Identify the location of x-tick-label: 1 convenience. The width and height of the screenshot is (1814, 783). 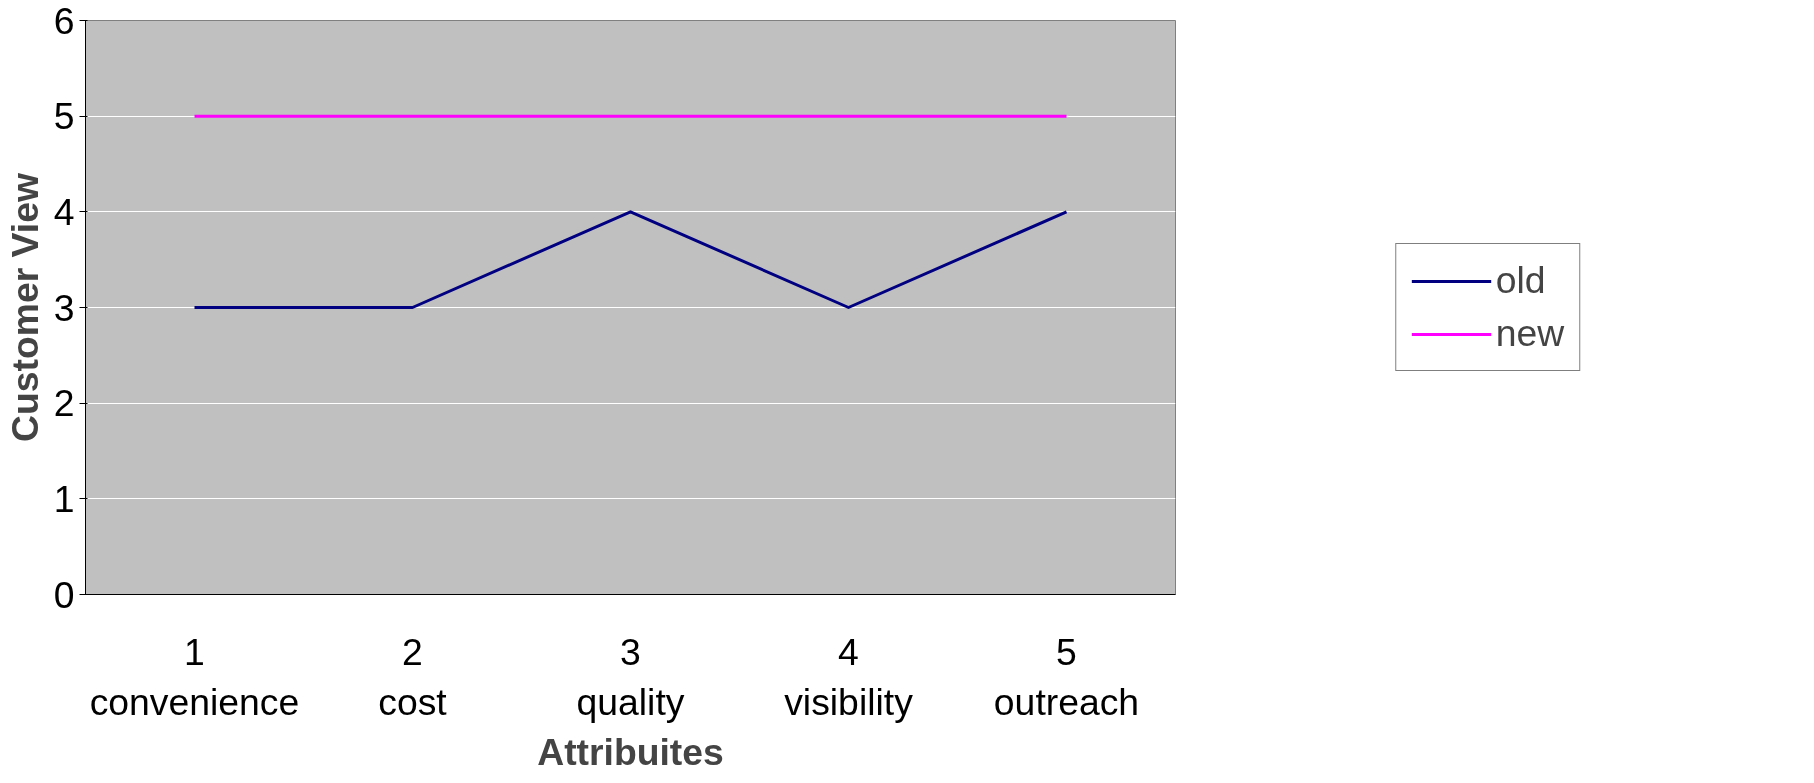
(194, 676).